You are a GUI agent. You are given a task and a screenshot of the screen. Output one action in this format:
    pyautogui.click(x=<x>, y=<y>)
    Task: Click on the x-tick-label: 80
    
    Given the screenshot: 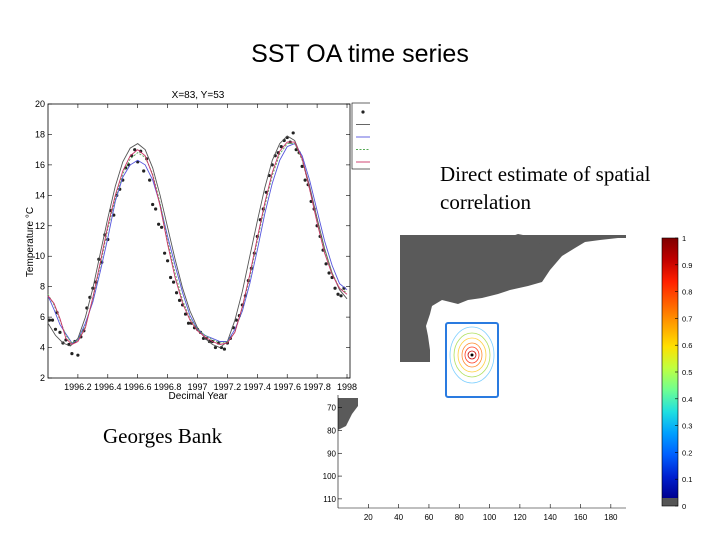 What is the action you would take?
    pyautogui.click(x=459, y=517)
    